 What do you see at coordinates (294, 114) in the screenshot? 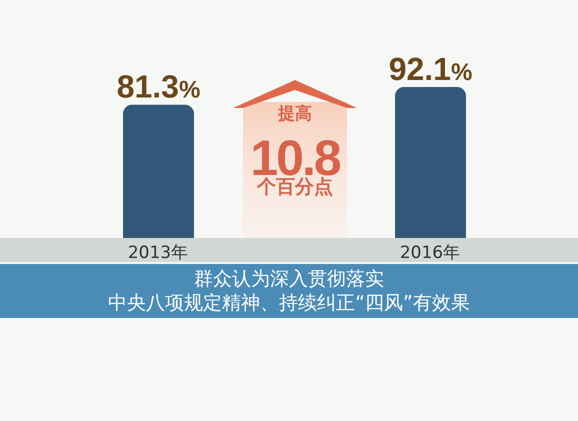
I see `annotation: 提高` at bounding box center [294, 114].